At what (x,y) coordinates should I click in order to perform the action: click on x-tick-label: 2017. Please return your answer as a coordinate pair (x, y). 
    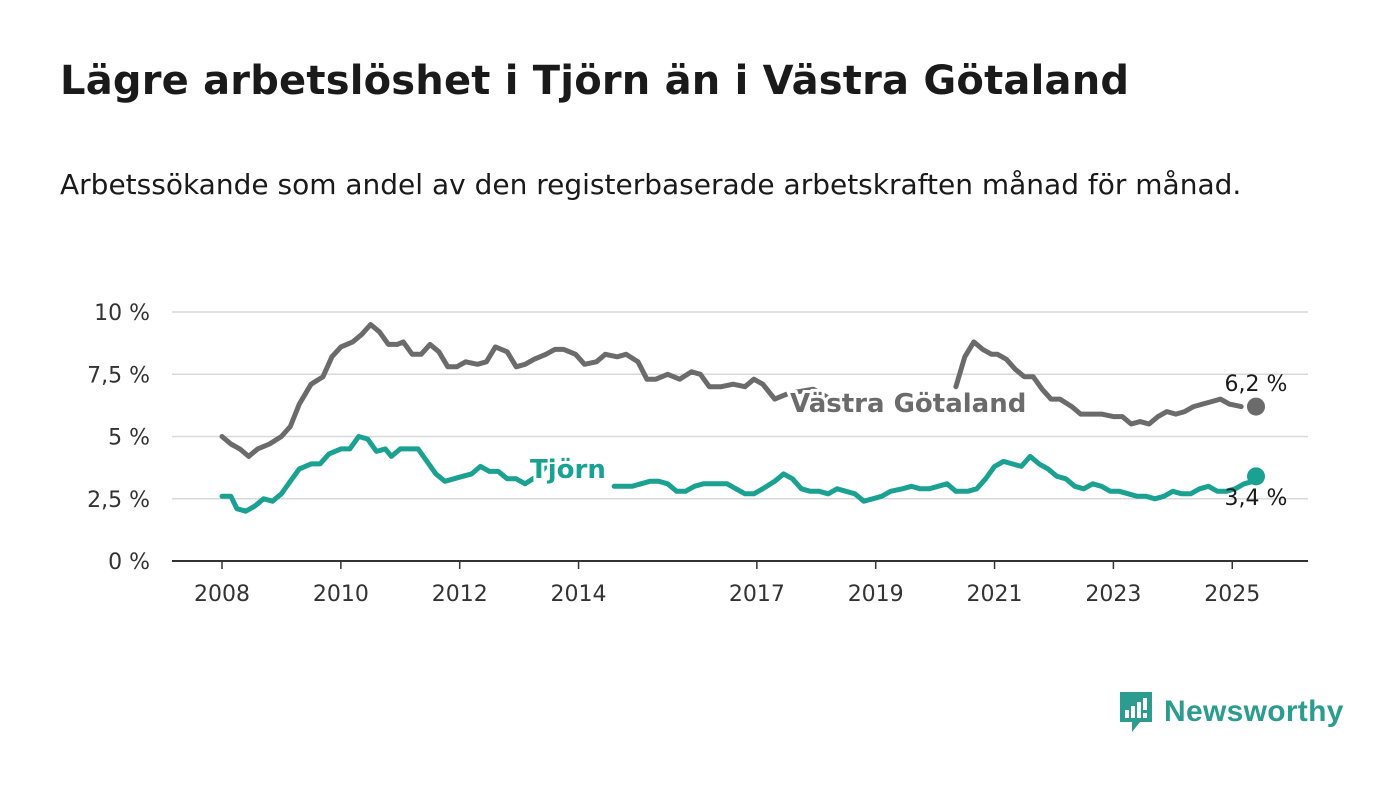
    Looking at the image, I should click on (757, 594).